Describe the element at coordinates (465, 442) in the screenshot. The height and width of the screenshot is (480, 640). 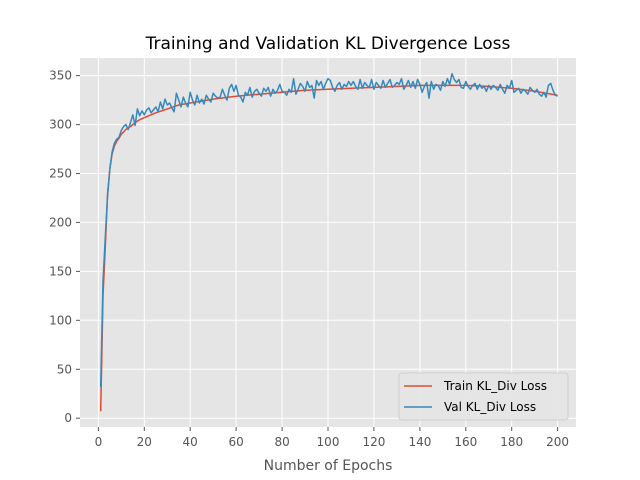
I see `x-tick-label: 160` at that location.